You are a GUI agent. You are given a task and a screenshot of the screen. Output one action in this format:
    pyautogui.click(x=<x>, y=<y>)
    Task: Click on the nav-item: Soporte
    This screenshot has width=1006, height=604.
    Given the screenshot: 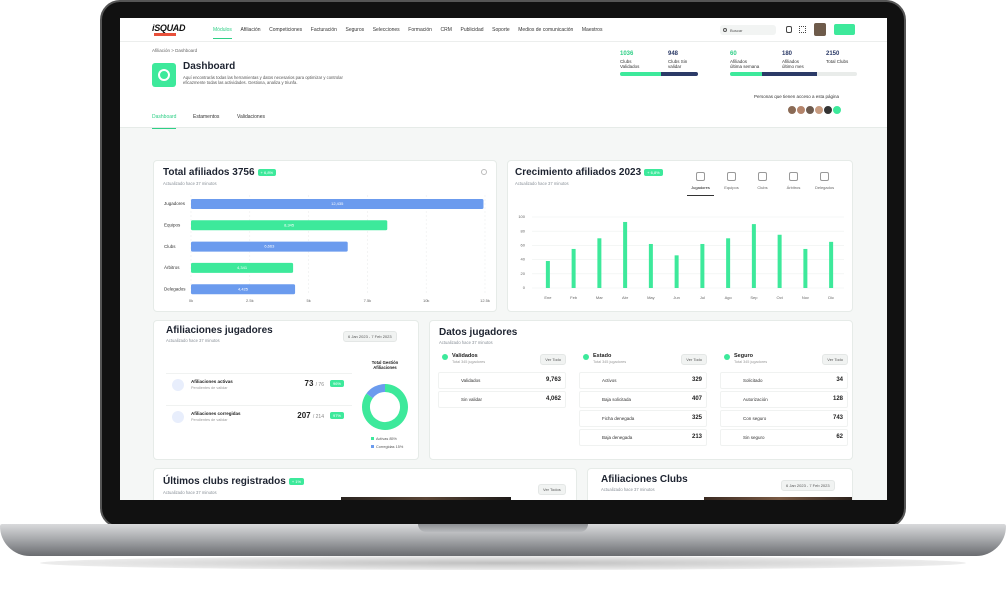 What is the action you would take?
    pyautogui.click(x=501, y=30)
    